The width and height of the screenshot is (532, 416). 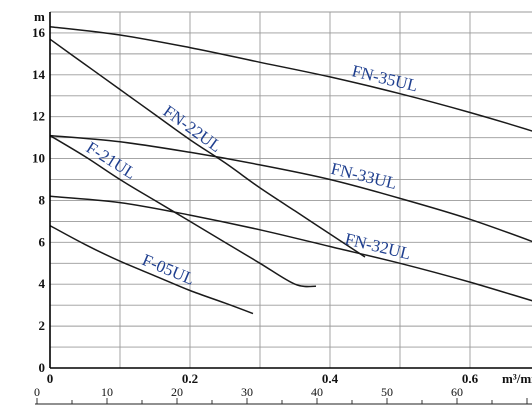 What do you see at coordinates (457, 392) in the screenshot?
I see `x2-tick-label: 60` at bounding box center [457, 392].